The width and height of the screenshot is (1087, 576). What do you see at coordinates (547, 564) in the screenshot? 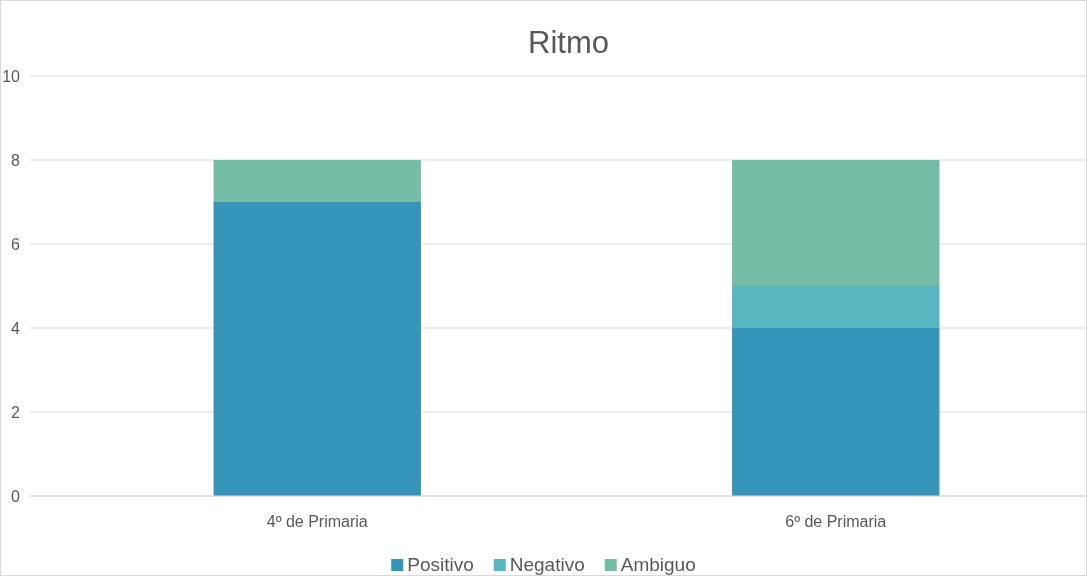
I see `legend-label: Negativo` at bounding box center [547, 564].